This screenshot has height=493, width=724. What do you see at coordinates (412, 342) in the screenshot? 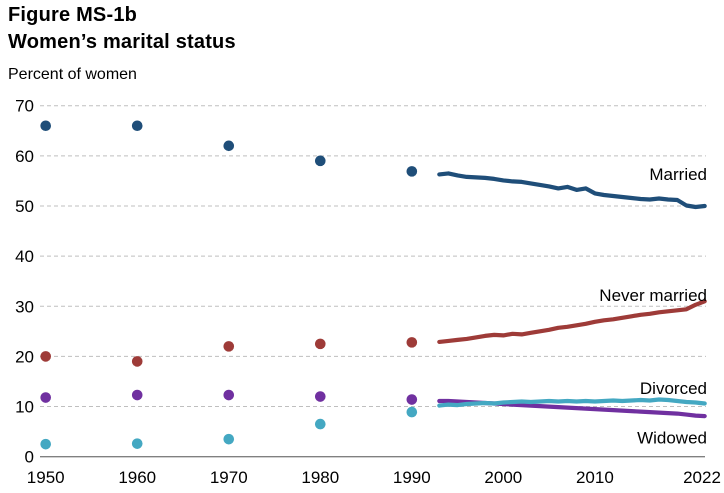
I see `data-point-never_married-1990` at bounding box center [412, 342].